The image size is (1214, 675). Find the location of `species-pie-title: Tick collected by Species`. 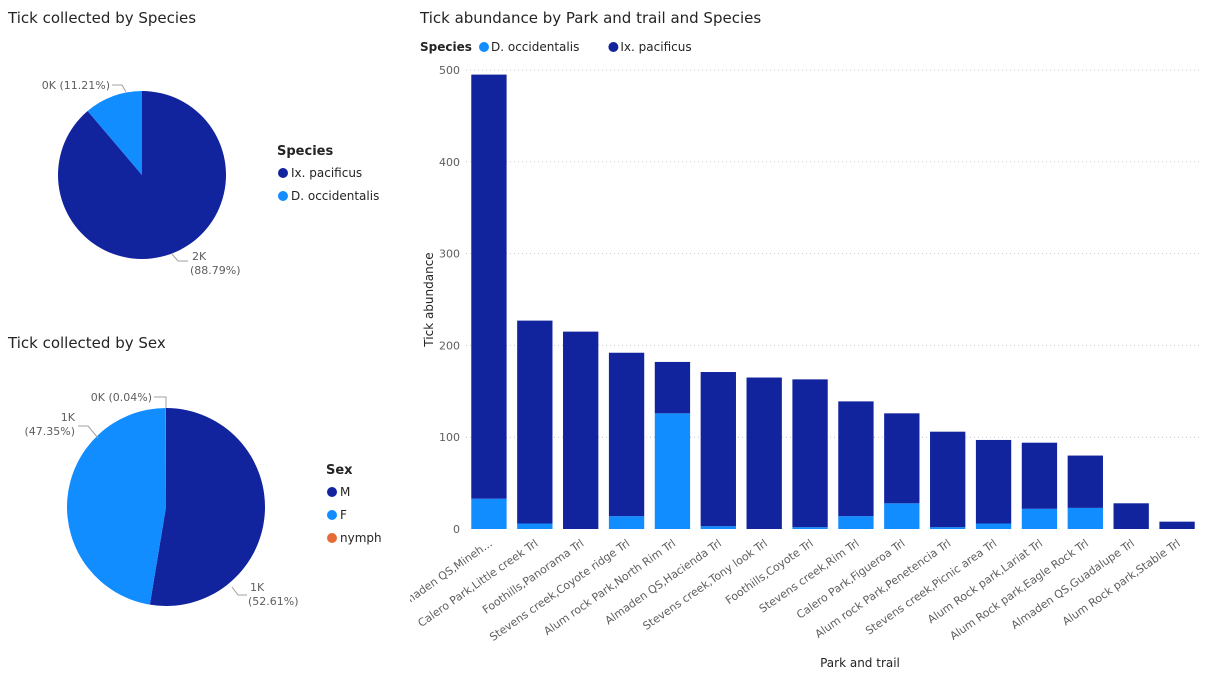

species-pie-title: Tick collected by Species is located at coordinates (102, 18).